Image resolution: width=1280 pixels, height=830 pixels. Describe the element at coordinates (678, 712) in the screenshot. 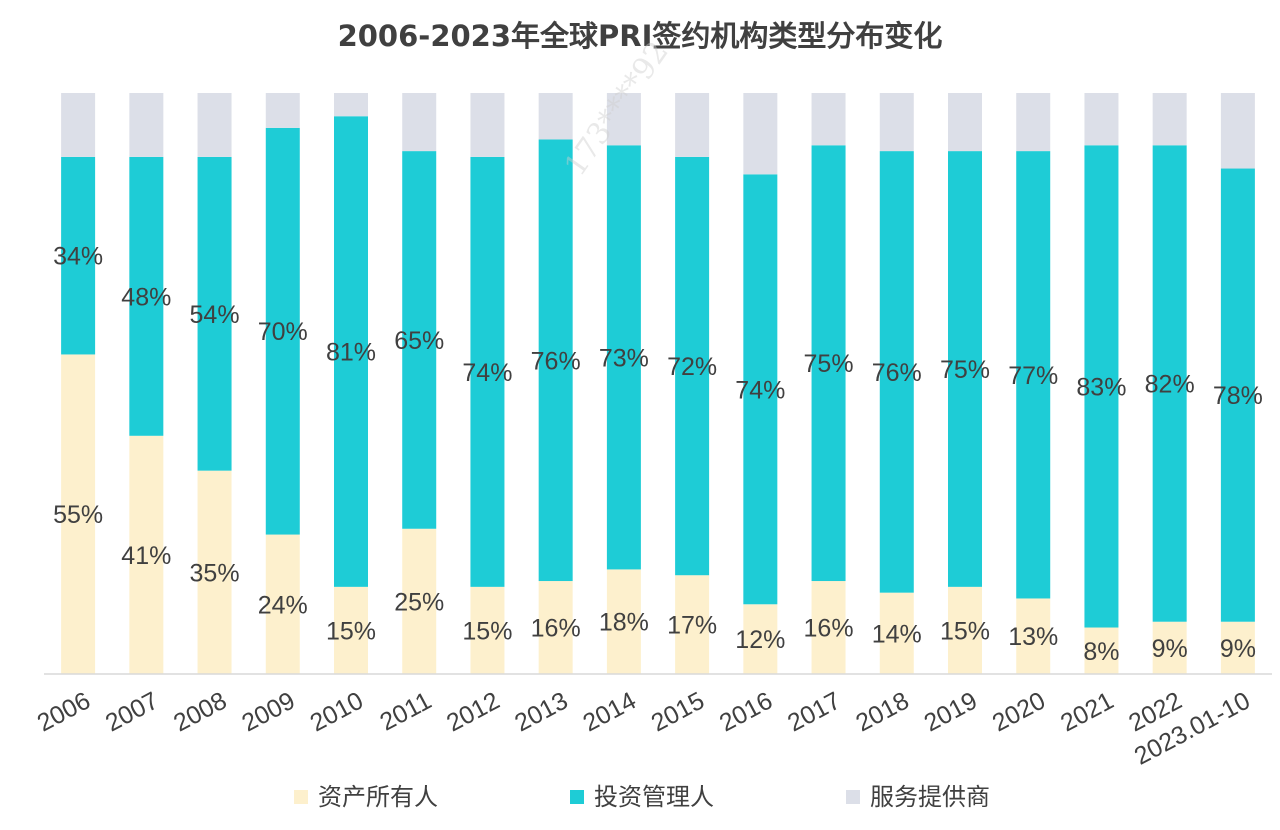

I see `x-tick-label-2015: 2015` at that location.